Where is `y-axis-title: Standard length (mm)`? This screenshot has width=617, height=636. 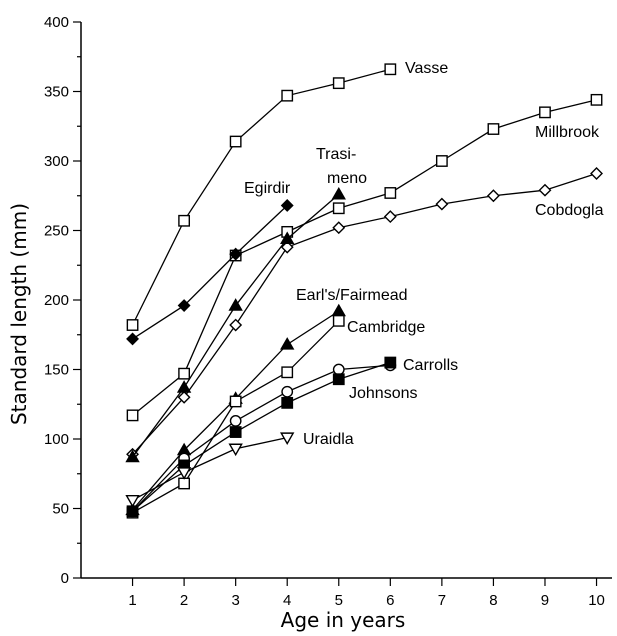
y-axis-title: Standard length (mm) is located at coordinates (19, 314).